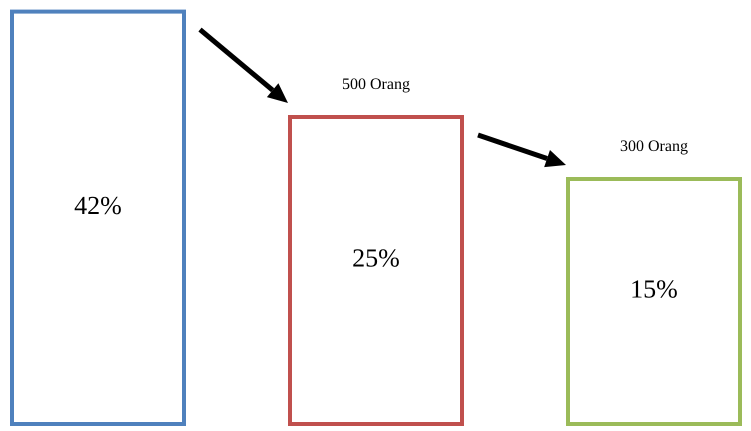  I want to click on data-label: 15%, so click(654, 289).